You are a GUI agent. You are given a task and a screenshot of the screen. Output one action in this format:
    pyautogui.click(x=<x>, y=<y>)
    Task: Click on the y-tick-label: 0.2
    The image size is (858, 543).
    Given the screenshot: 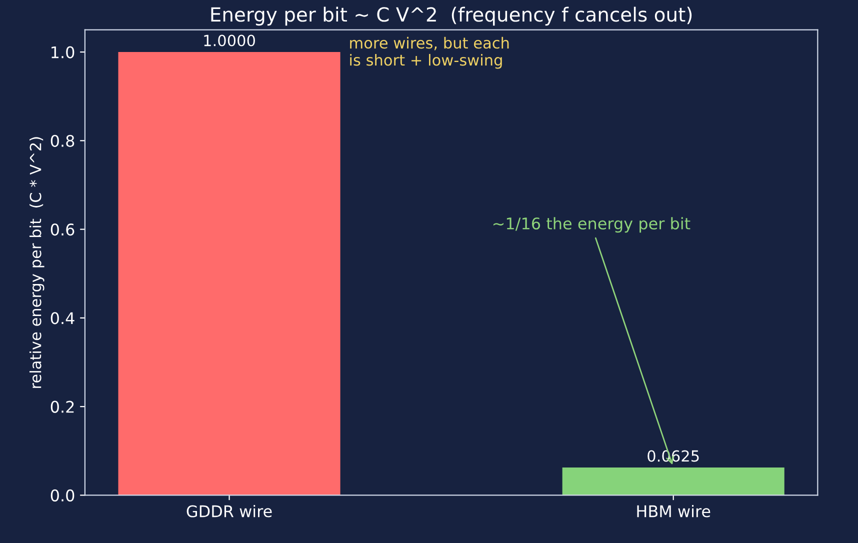 What is the action you would take?
    pyautogui.click(x=62, y=406)
    